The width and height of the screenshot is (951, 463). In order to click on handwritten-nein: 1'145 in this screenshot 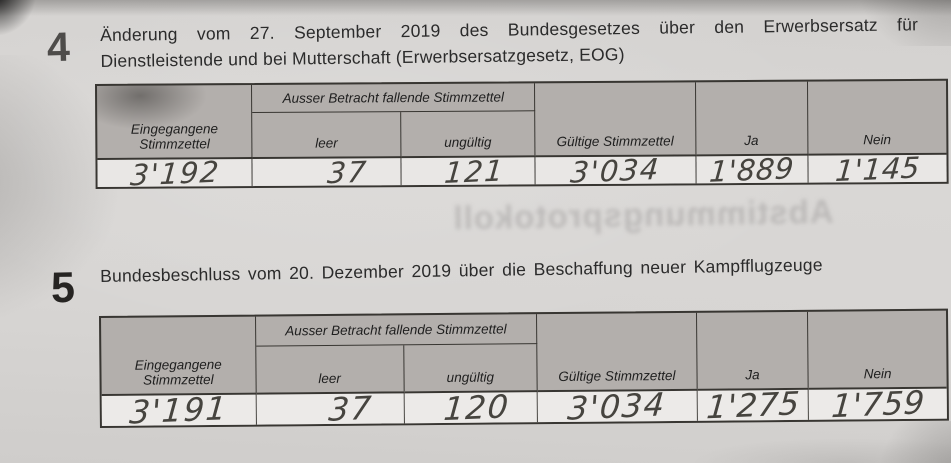, I will do `click(877, 167)`.